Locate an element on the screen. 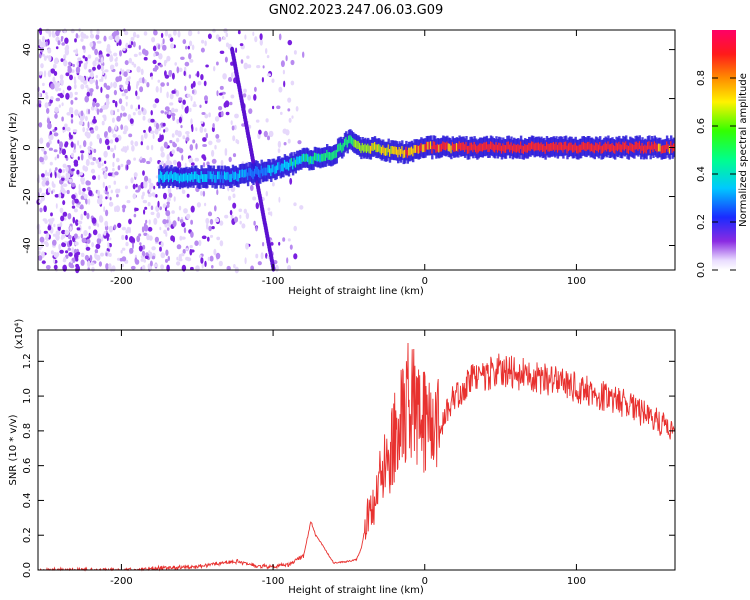 The image size is (750, 600). x-tick-label: -200 is located at coordinates (121, 581).